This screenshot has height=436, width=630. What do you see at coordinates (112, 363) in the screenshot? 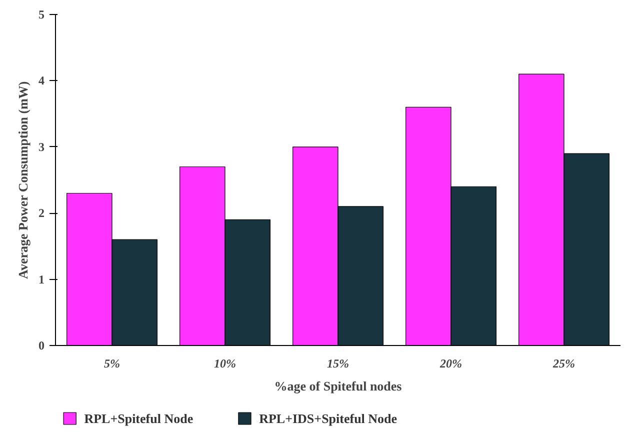
I see `x-tick-label: 5%` at bounding box center [112, 363].